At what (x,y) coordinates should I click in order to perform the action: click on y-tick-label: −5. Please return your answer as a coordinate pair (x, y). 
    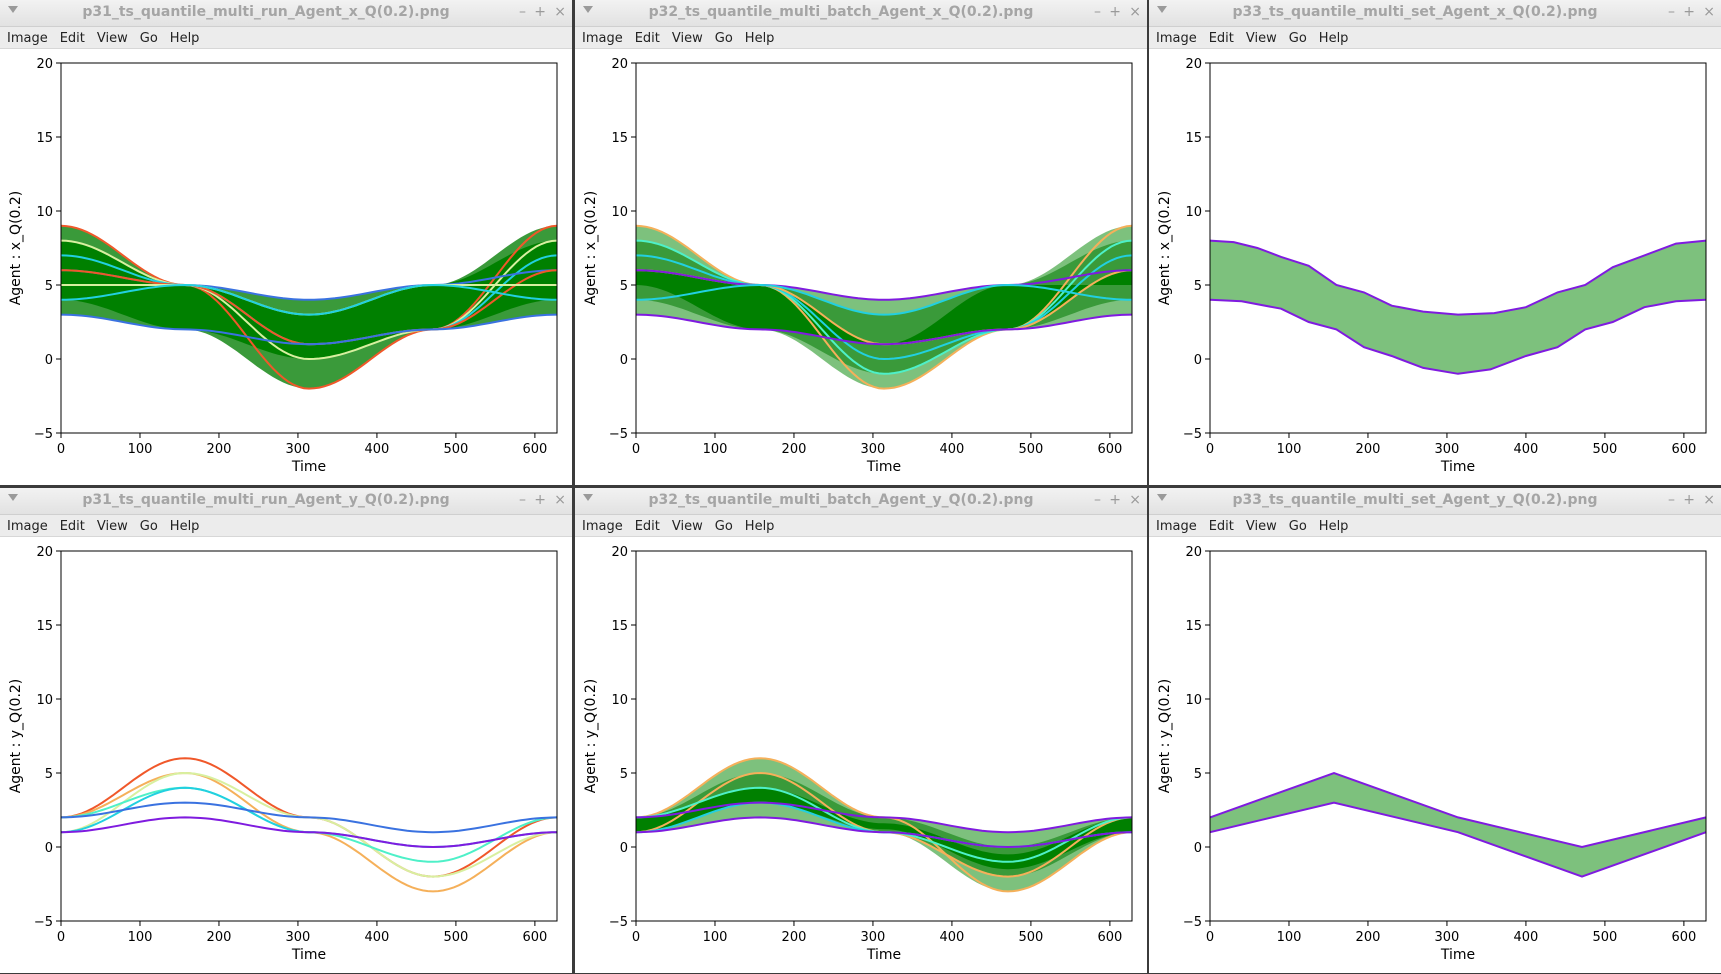
    Looking at the image, I should click on (1192, 434).